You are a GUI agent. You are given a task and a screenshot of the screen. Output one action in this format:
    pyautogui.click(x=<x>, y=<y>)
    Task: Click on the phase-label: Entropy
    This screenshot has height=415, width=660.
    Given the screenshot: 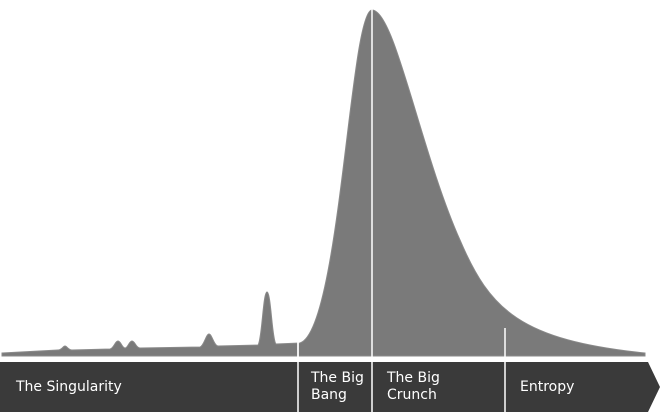 What is the action you would take?
    pyautogui.click(x=547, y=386)
    